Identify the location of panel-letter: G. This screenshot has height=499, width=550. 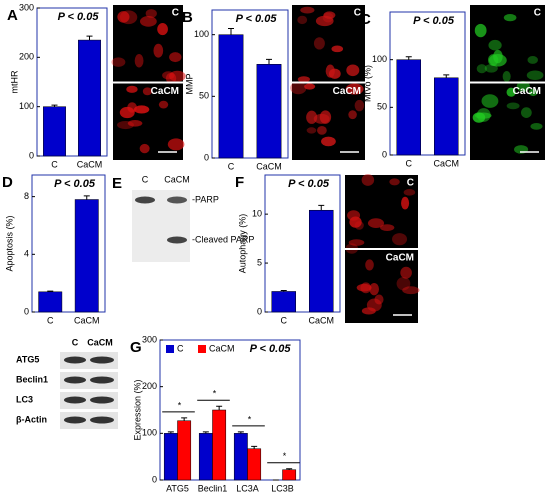
(136, 347).